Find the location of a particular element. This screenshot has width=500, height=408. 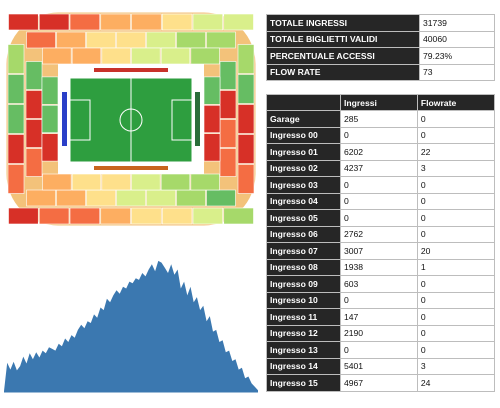

table-row: Ingresso 08 1938 1 is located at coordinates (381, 267).